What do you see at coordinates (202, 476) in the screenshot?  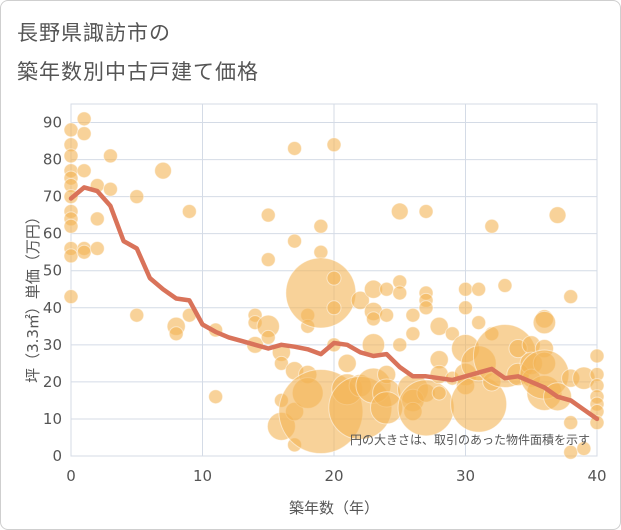 I see `x-tick-label: 10` at bounding box center [202, 476].